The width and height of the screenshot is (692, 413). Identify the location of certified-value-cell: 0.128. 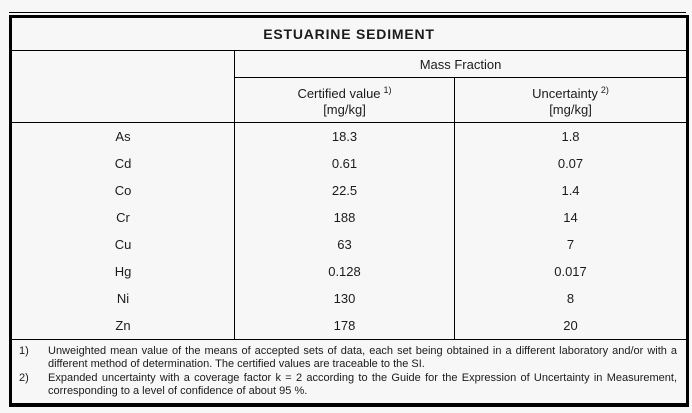
(344, 271).